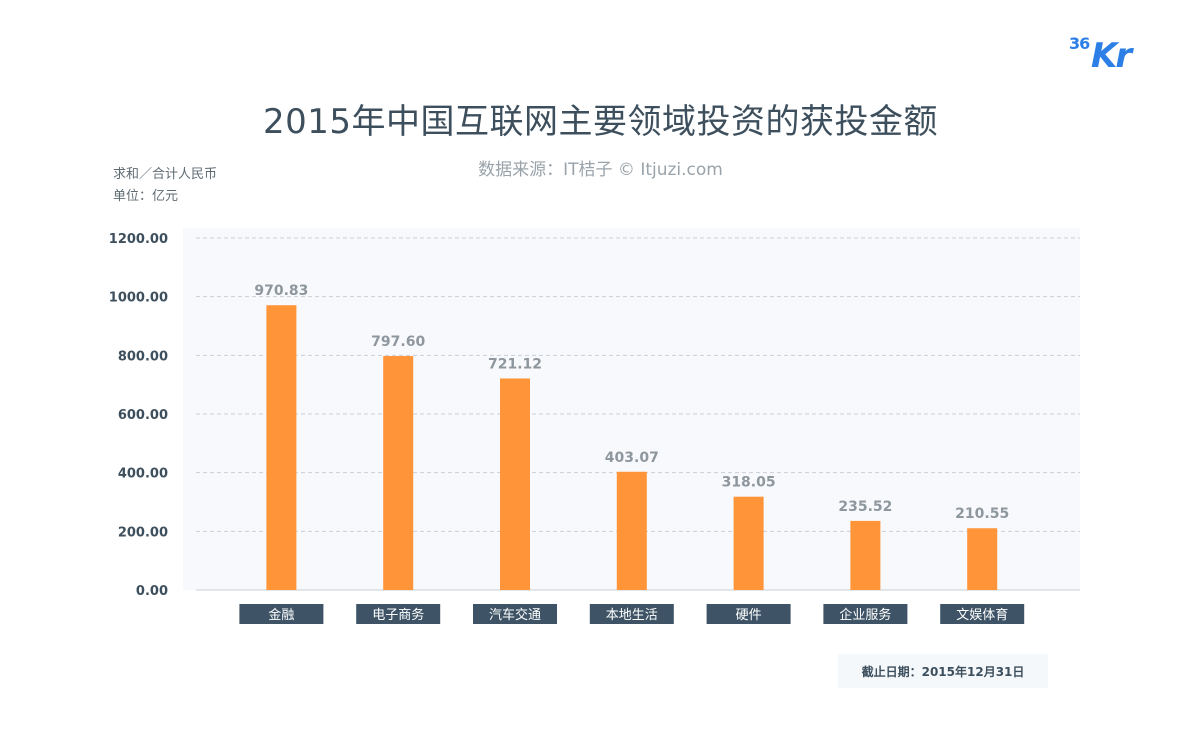 This screenshot has width=1201, height=751. What do you see at coordinates (1079, 43) in the screenshot?
I see `logo-superscript: 36` at bounding box center [1079, 43].